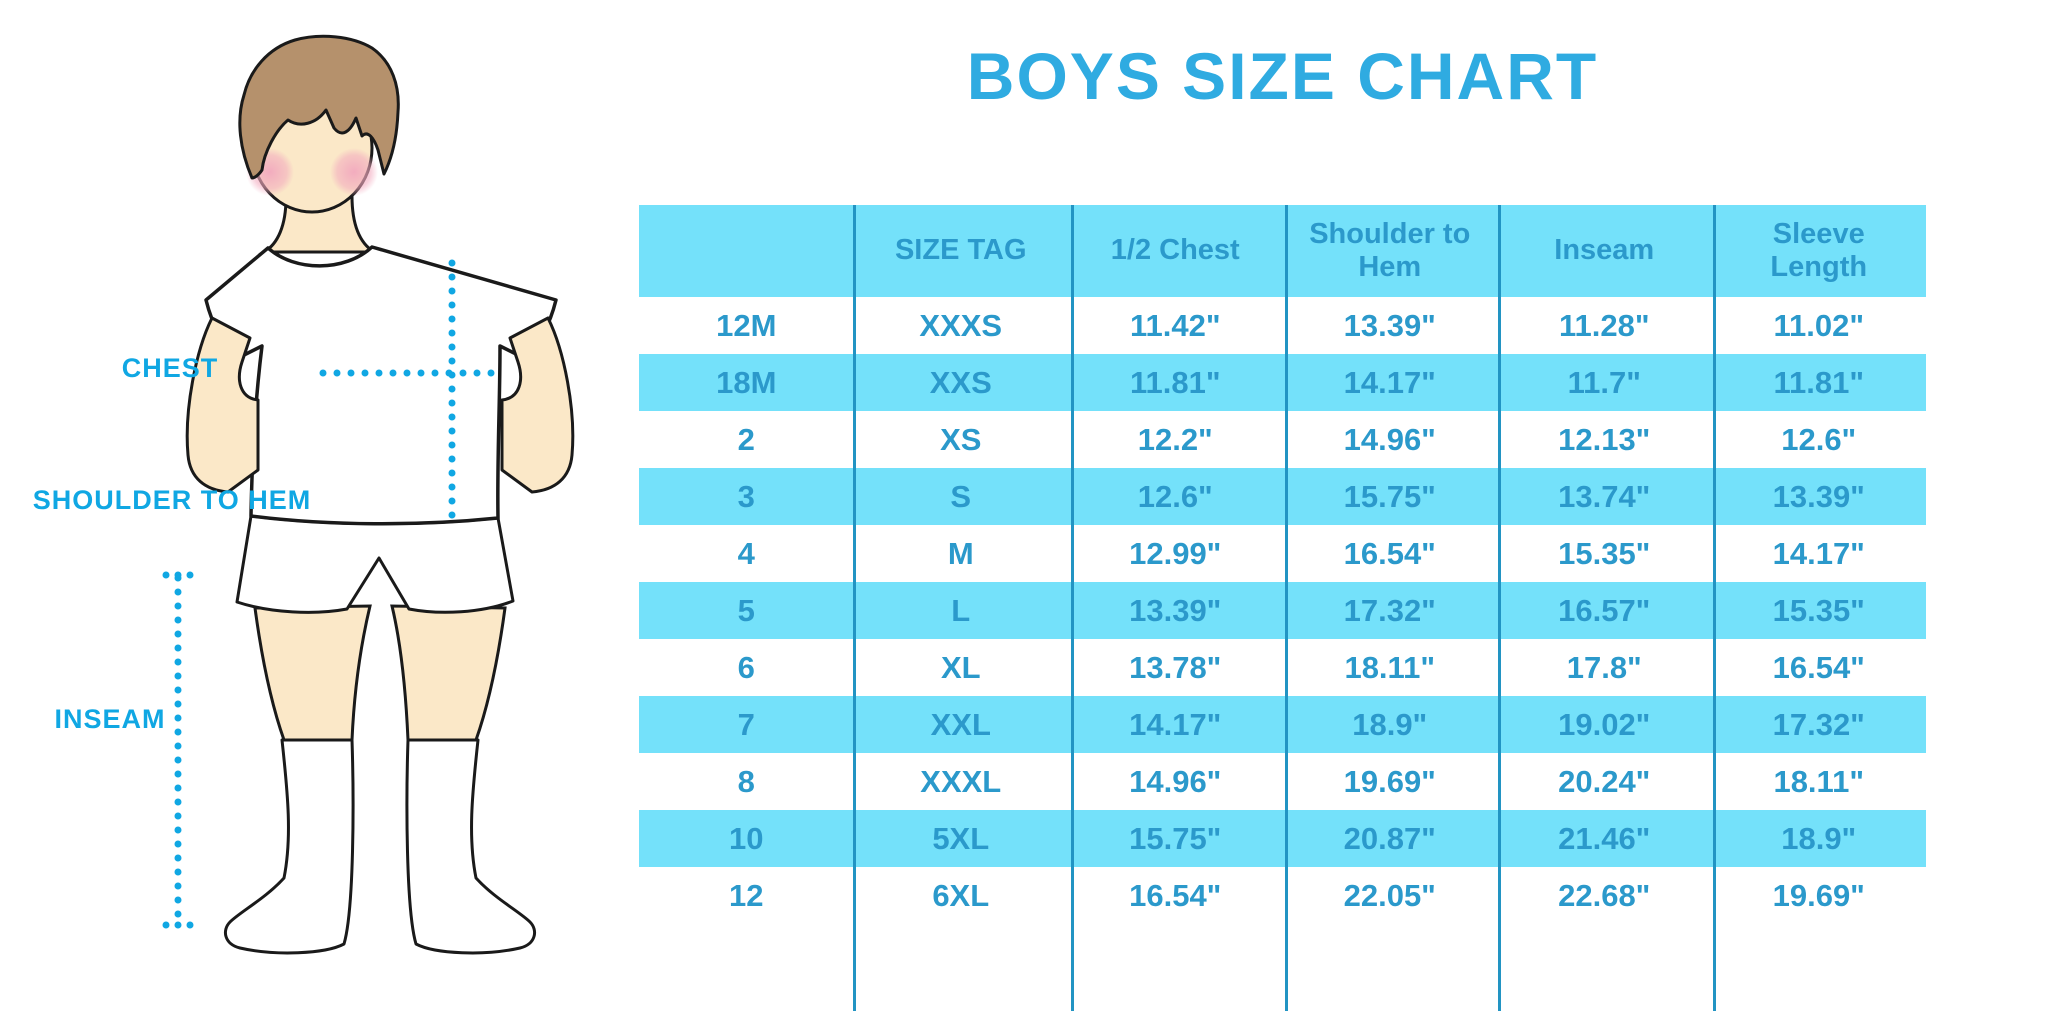  What do you see at coordinates (1282, 496) in the screenshot?
I see `table-row: 3 S 12.6" 15.75" 13.74" 13.39"` at bounding box center [1282, 496].